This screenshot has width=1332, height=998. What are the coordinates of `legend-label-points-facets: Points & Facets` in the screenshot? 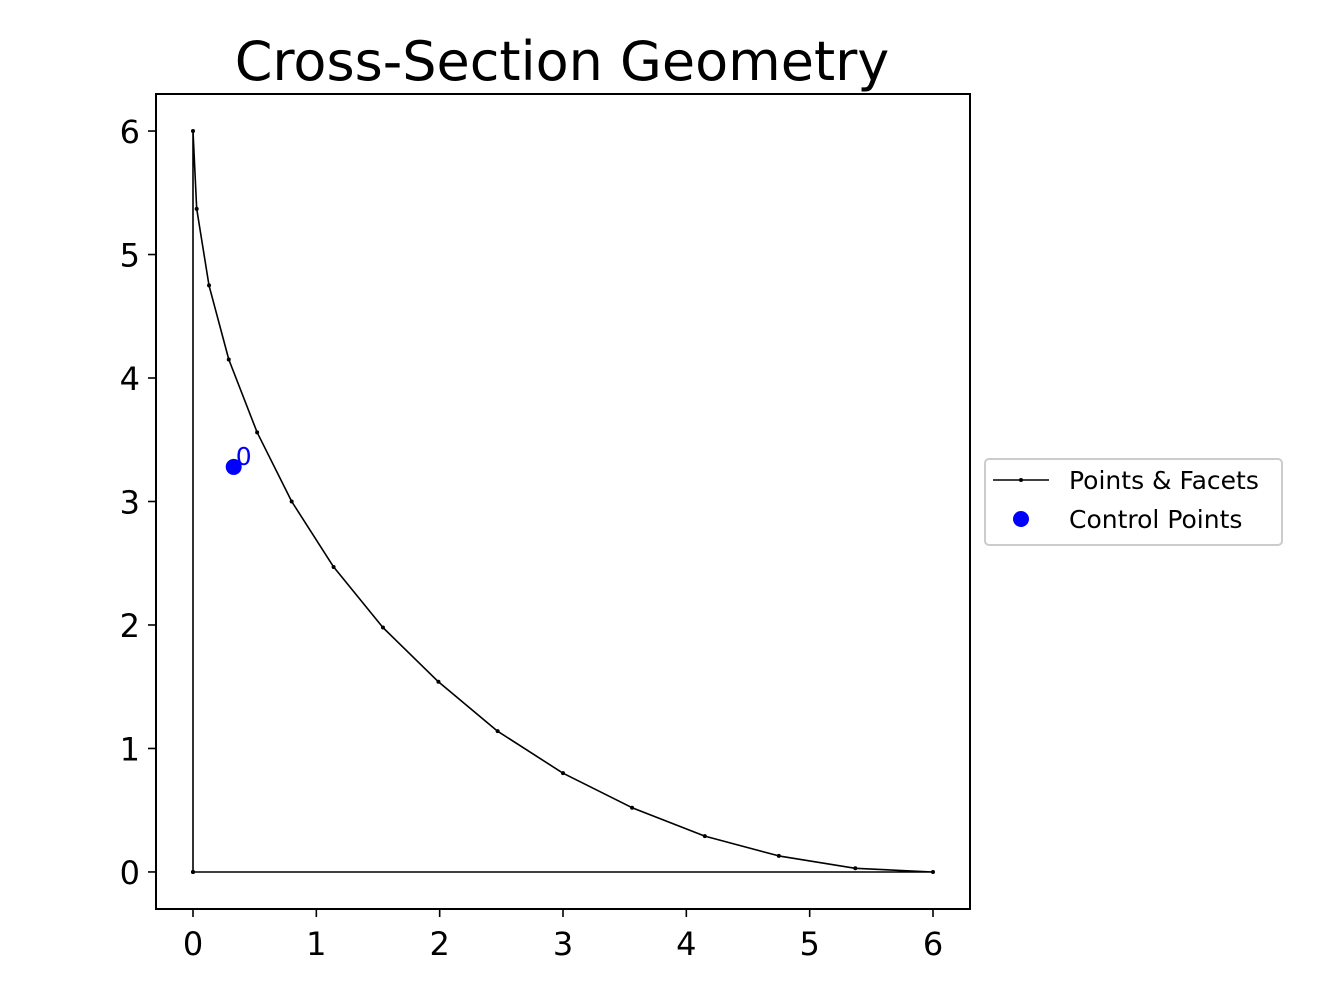 It's located at (1164, 480).